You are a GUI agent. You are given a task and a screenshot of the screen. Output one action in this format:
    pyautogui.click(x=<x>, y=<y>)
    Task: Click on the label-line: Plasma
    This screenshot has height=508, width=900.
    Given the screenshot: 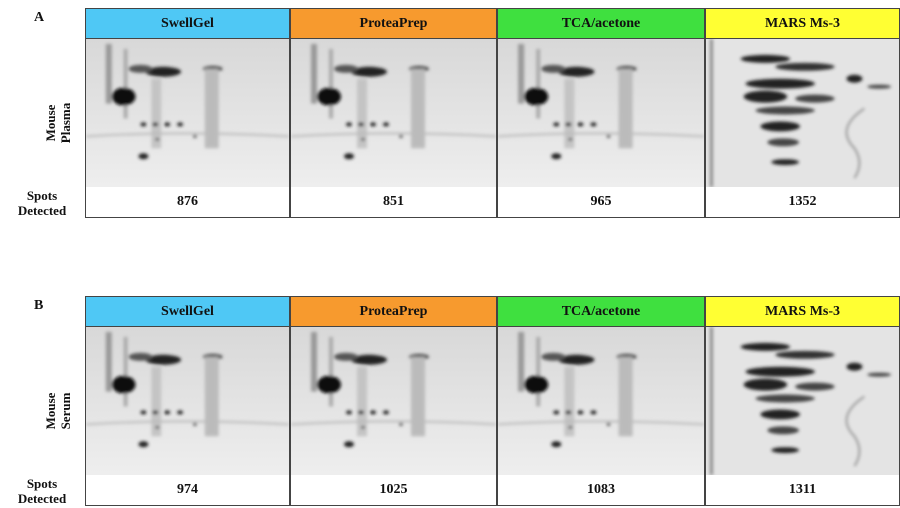 What is the action you would take?
    pyautogui.click(x=65, y=123)
    